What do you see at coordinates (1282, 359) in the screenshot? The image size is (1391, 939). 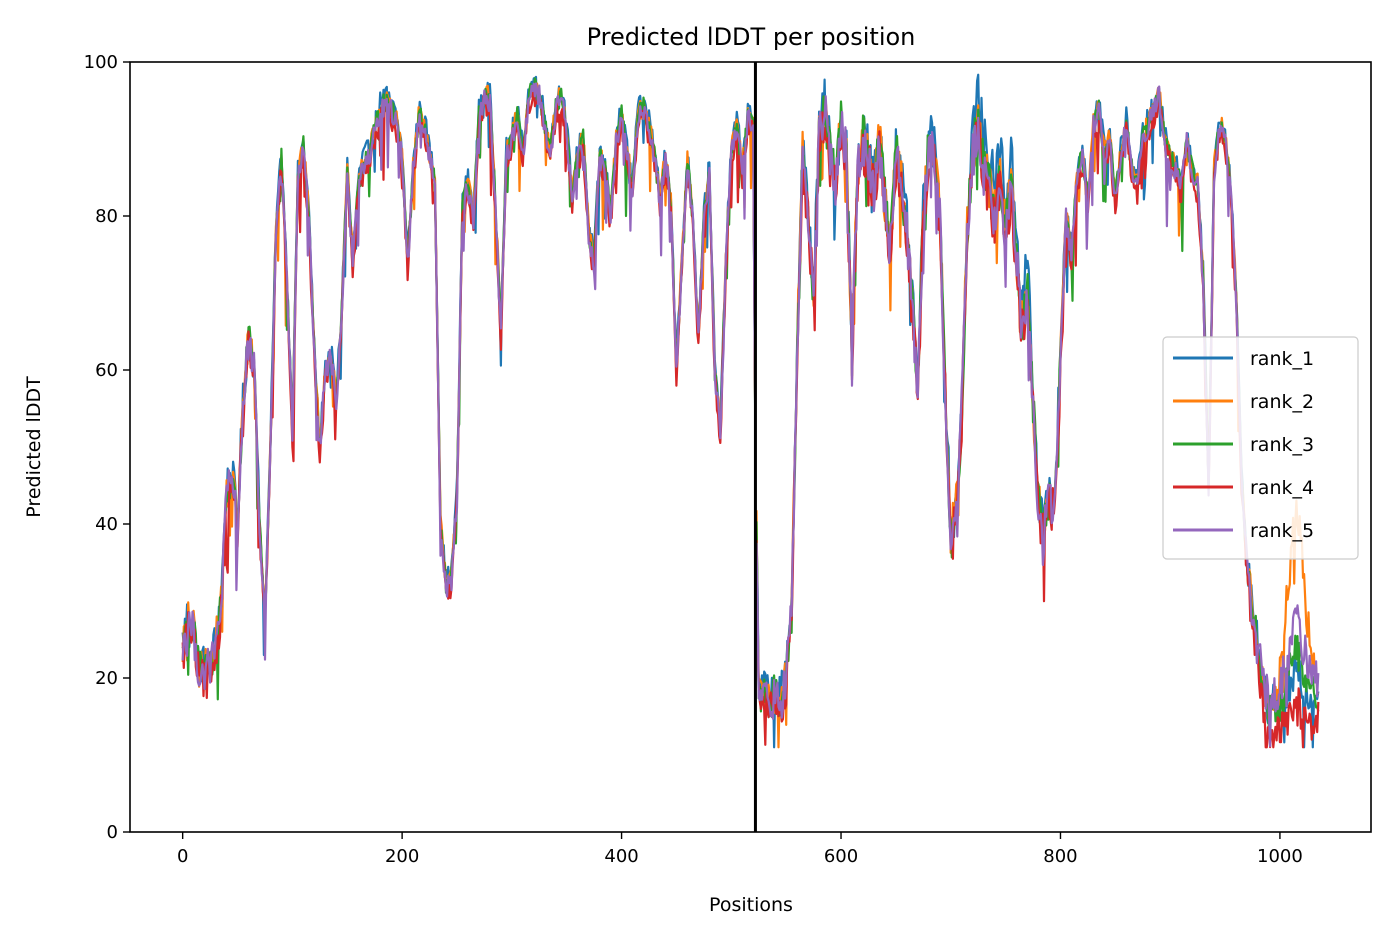 I see `legend-label-rank_1: rank_1` at bounding box center [1282, 359].